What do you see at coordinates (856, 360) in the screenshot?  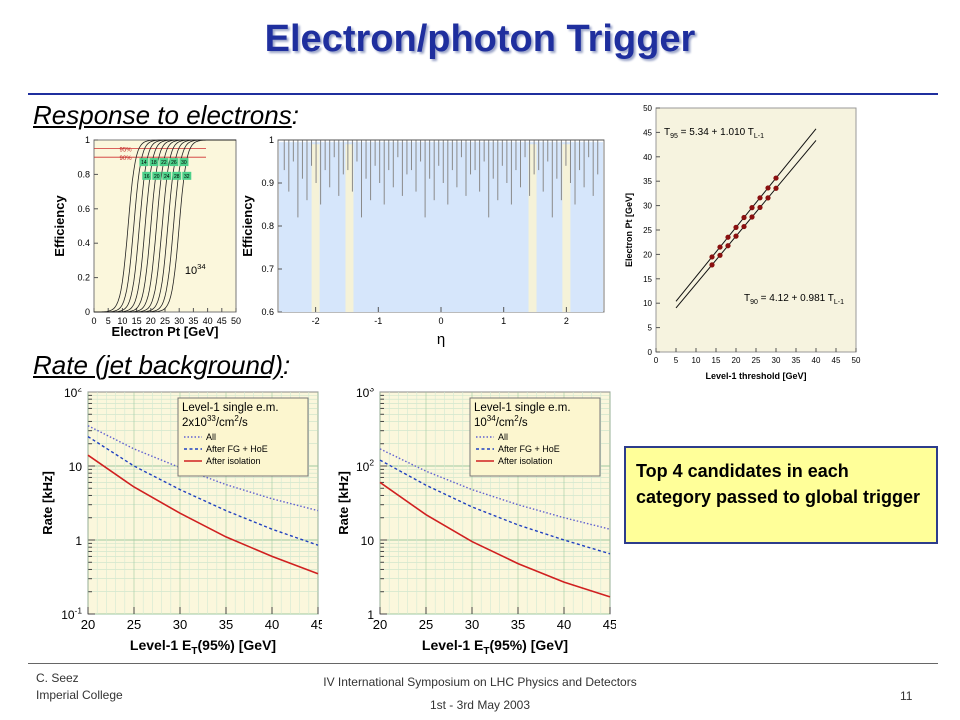 I see `x-tick-label: 50` at bounding box center [856, 360].